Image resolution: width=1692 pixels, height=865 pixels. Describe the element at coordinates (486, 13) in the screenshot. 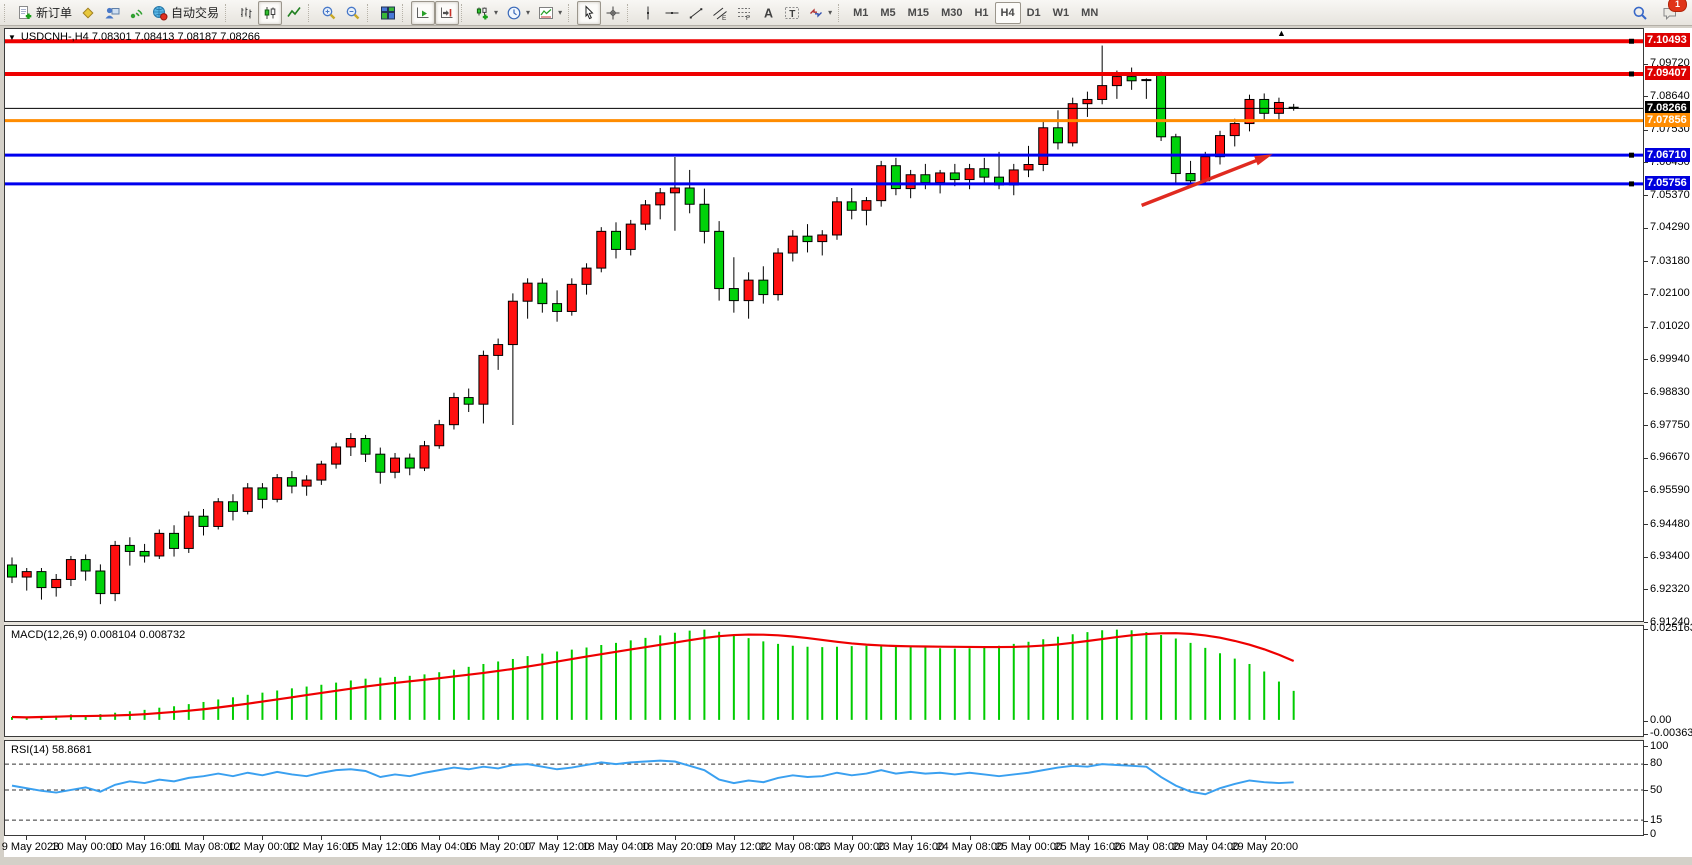

I see `new-chart-button: ▾` at that location.